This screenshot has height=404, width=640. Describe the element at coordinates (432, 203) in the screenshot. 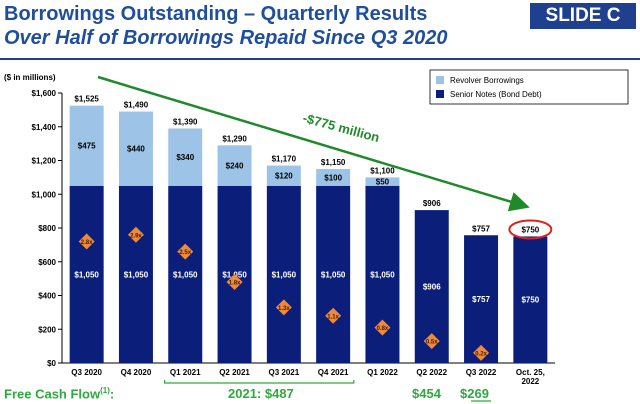

I see `total-data-label: $906` at that location.